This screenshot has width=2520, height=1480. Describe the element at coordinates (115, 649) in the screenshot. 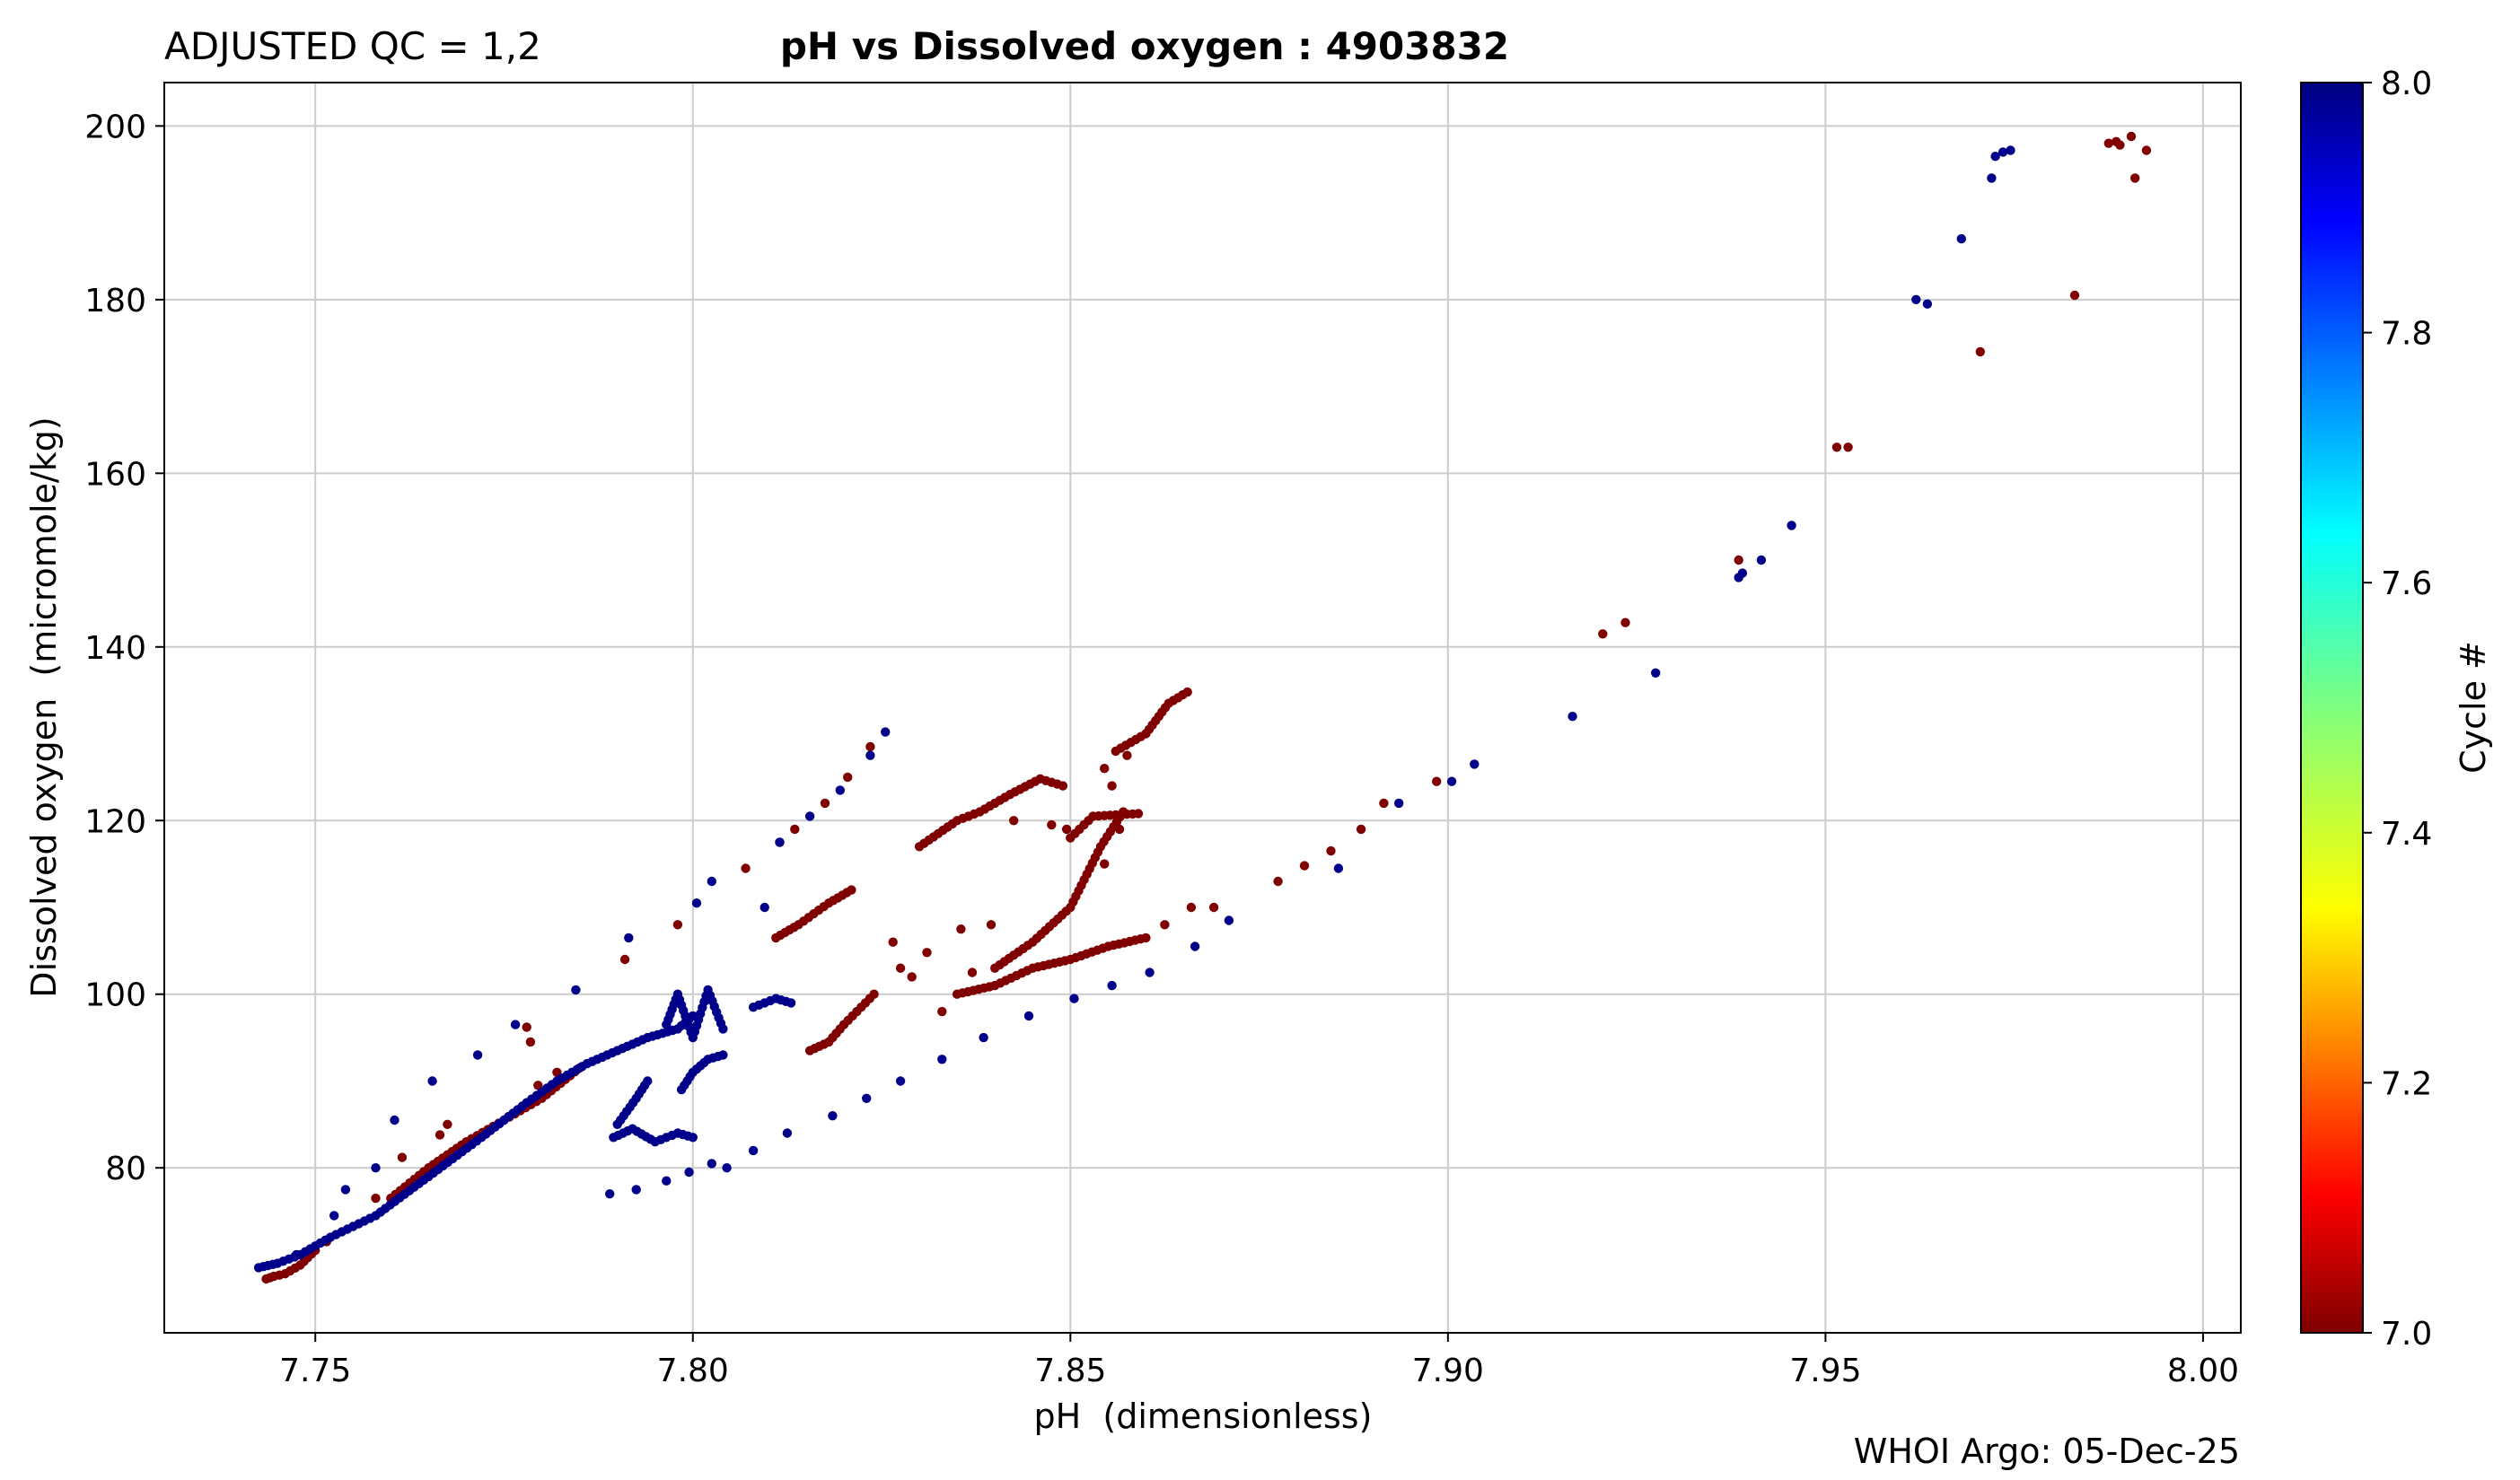

I see `y-tick-label: 140` at that location.